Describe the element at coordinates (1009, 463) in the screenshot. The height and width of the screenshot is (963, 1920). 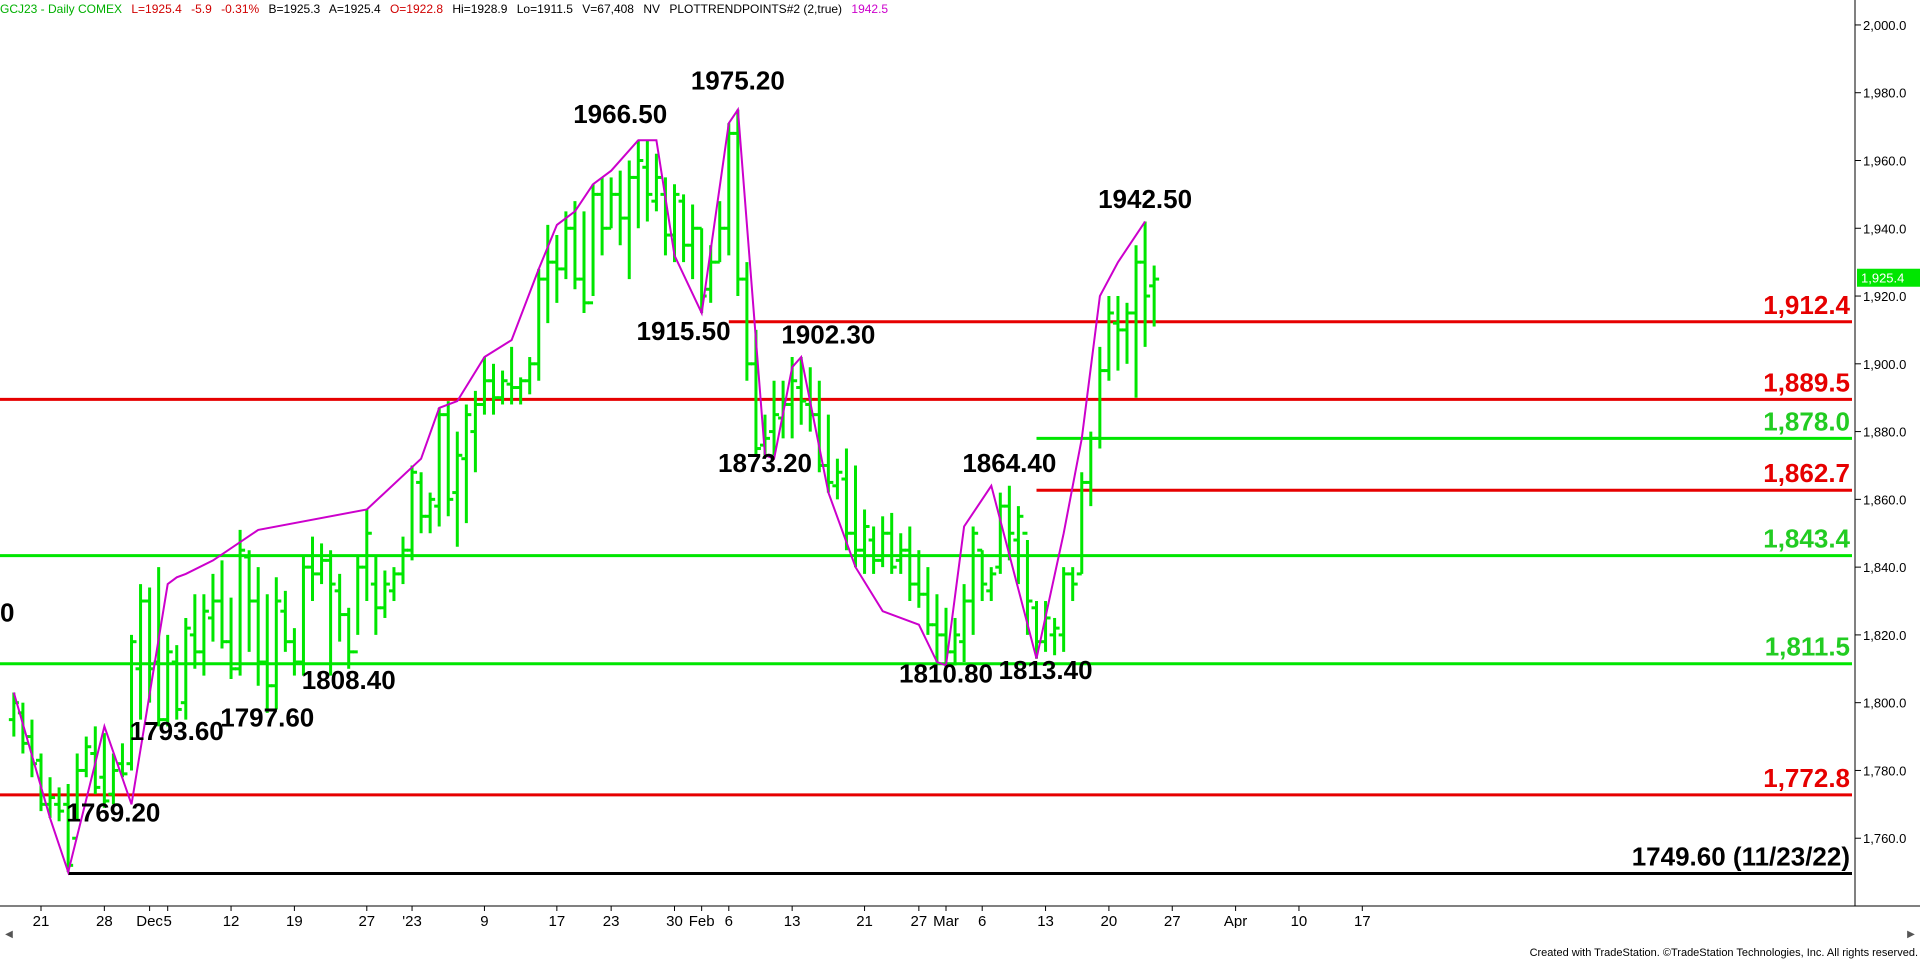
I see `swing-label: 1864.40` at that location.